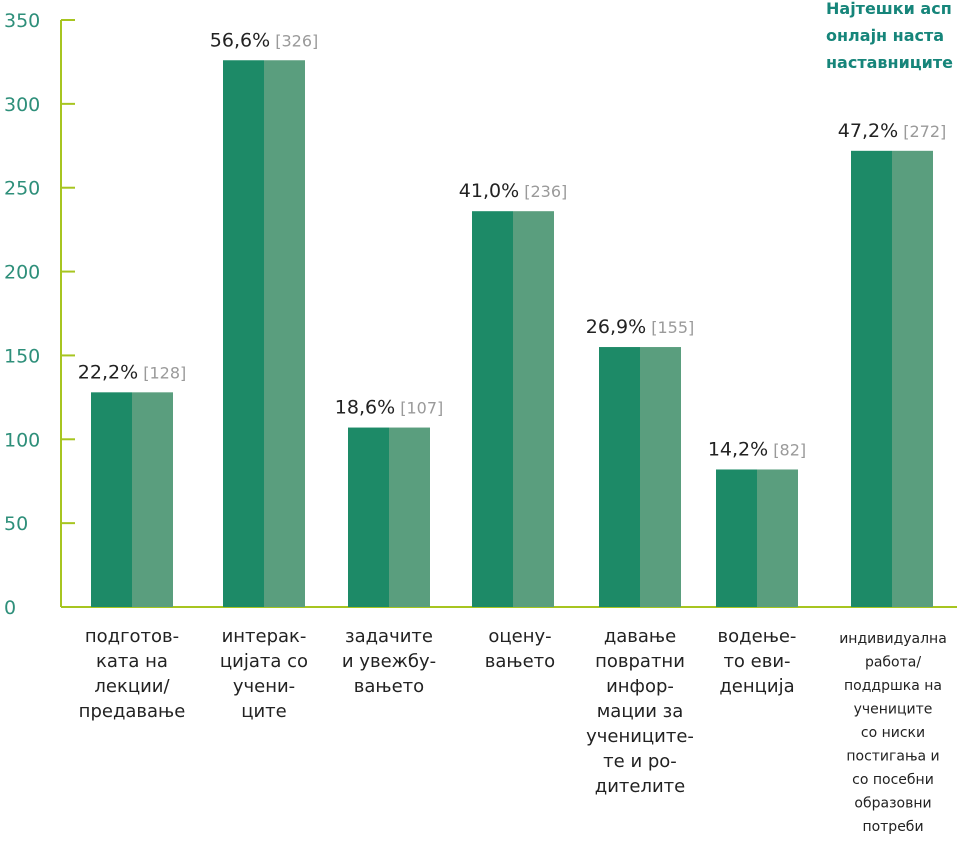 Image resolution: width=957 pixels, height=860 pixels. I want to click on category-label-5: денција, so click(756, 686).